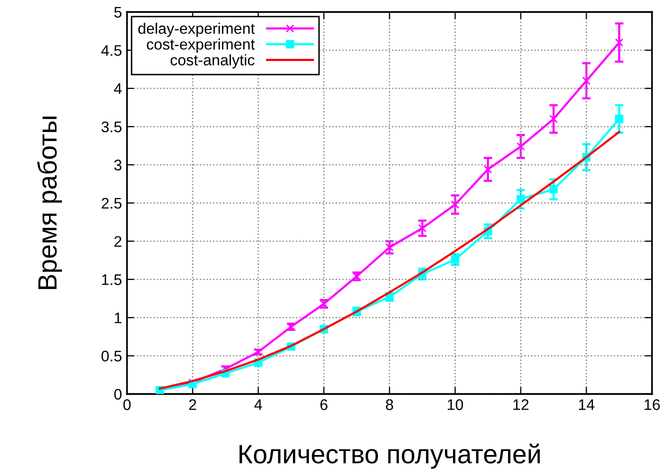 This screenshot has height=472, width=668. What do you see at coordinates (200, 45) in the screenshot?
I see `legend-label: cost-experiment` at bounding box center [200, 45].